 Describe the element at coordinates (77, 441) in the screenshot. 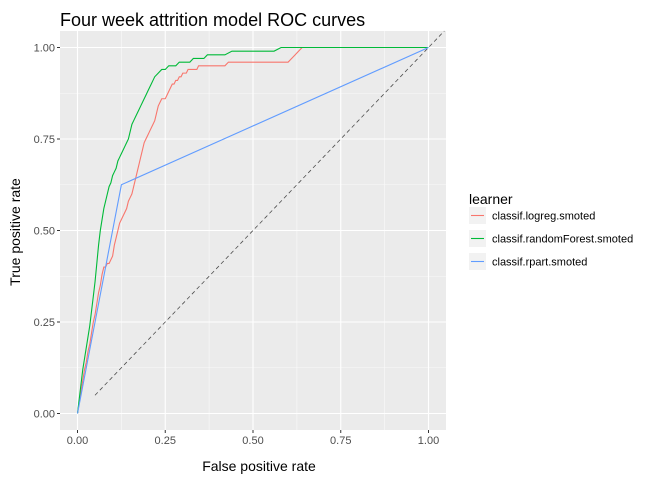

I see `x-tick-label: 0.00` at that location.